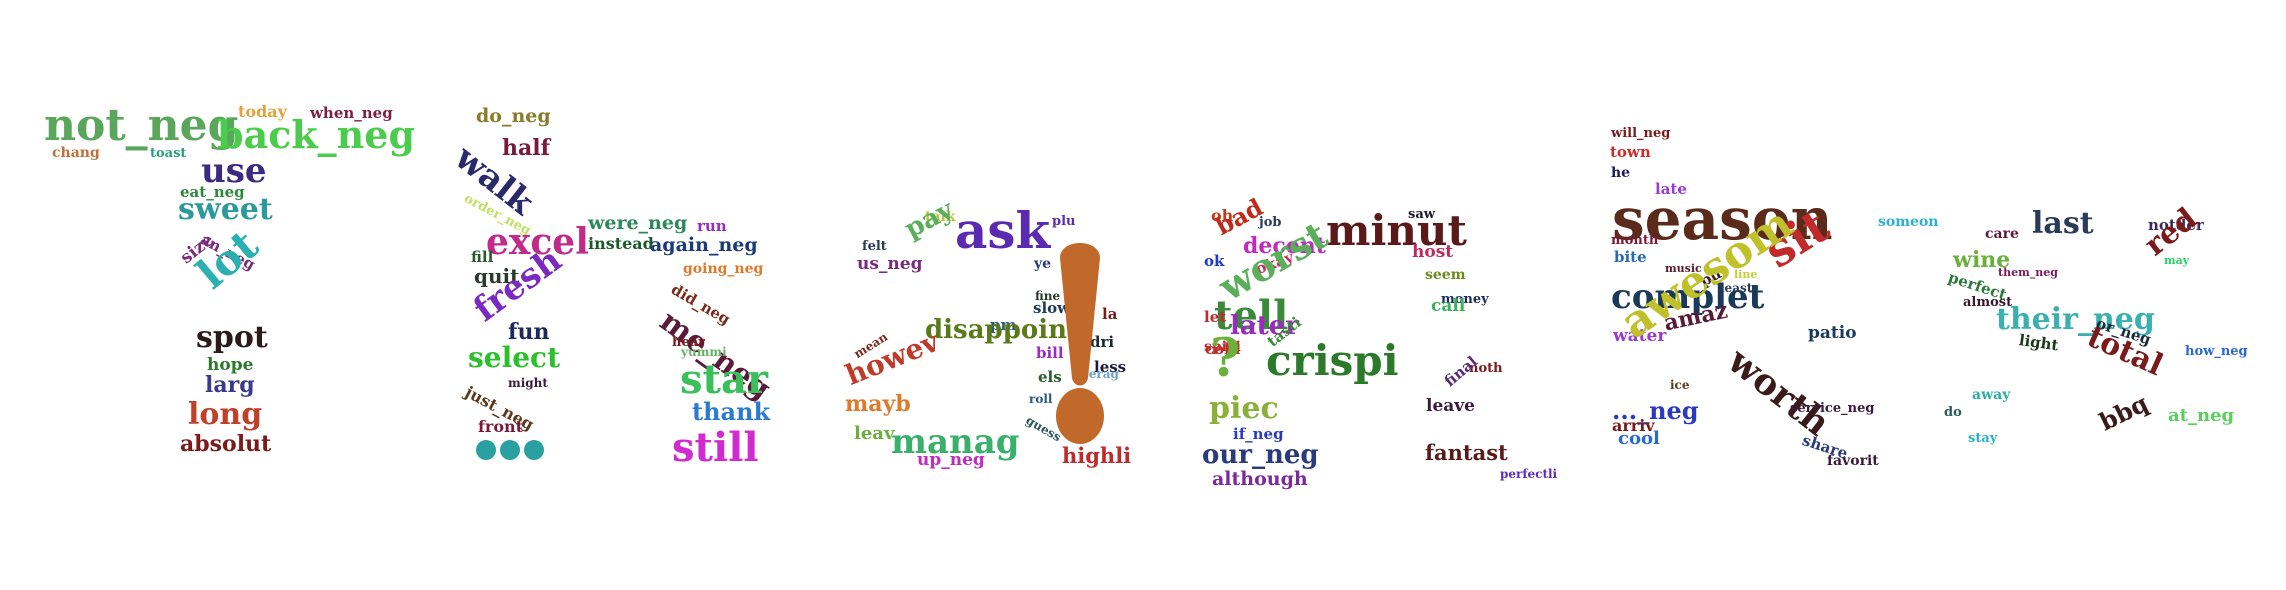 This screenshot has width=2286, height=590. I want to click on word-fantast: fantast, so click(1466, 452).